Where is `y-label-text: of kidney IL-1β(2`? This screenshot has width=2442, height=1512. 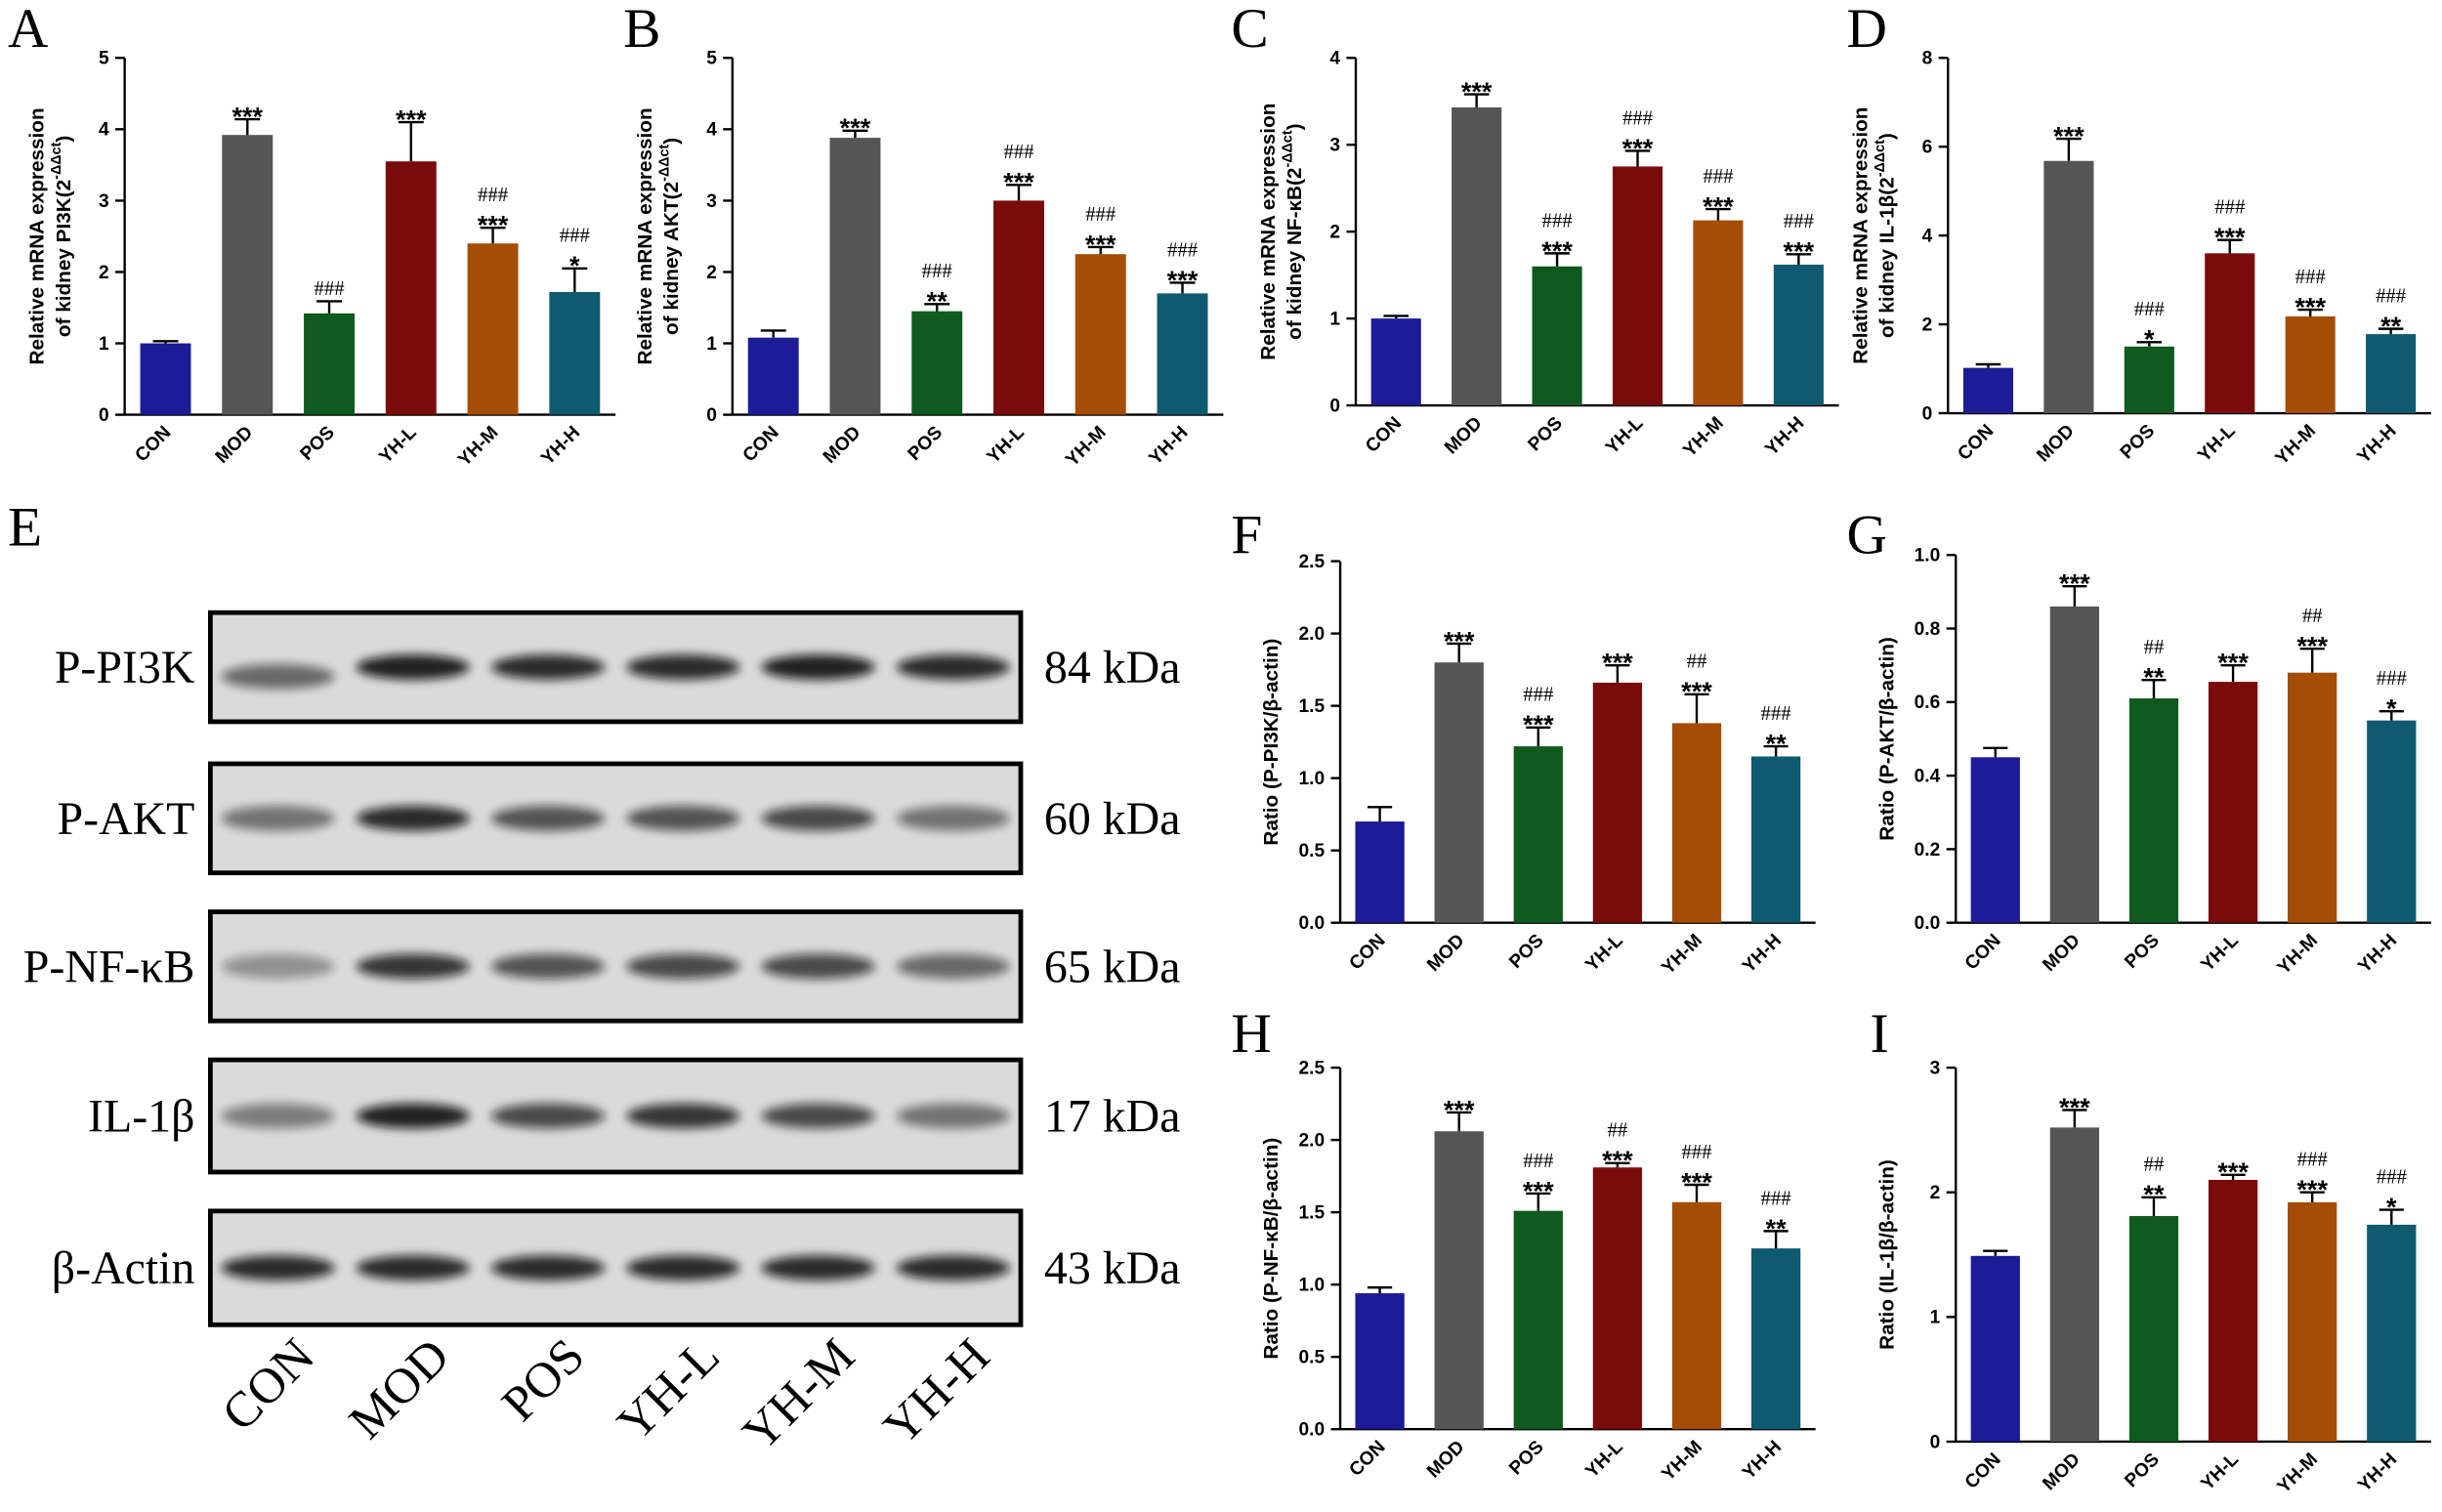
y-label-text: of kidney IL-1β(2 is located at coordinates (1886, 257).